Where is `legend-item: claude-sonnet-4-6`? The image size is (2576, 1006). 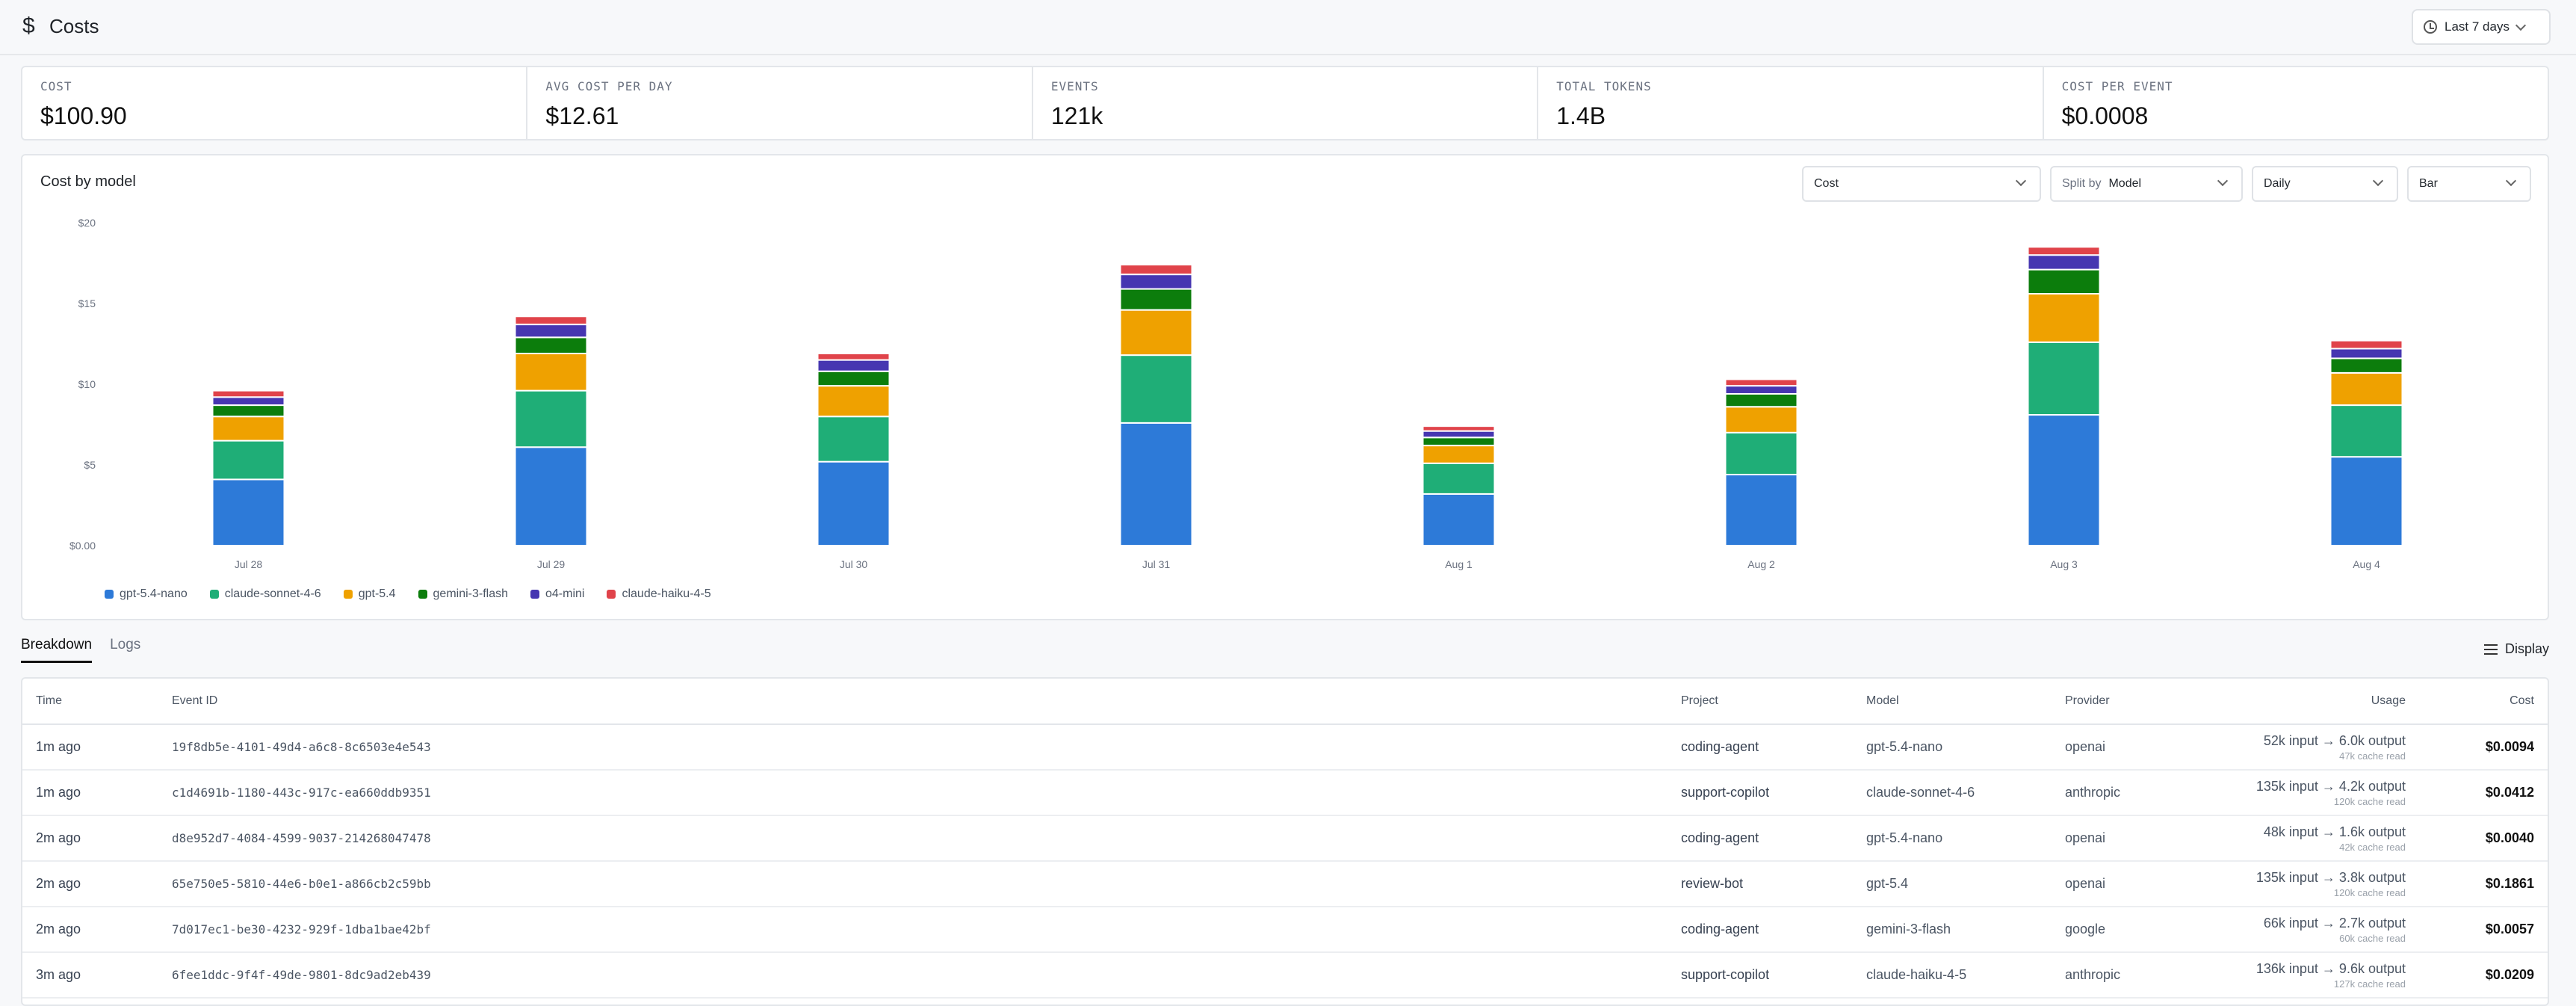 legend-item: claude-sonnet-4-6 is located at coordinates (265, 594).